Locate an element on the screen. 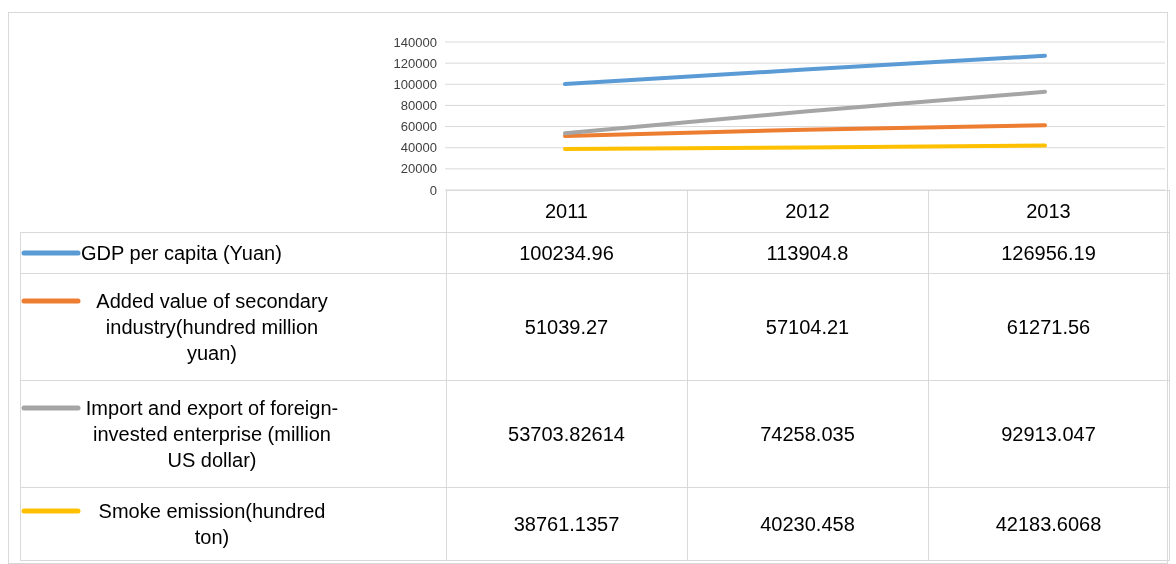 This screenshot has width=1176, height=564. x-tick-label: 2011 is located at coordinates (566, 211).